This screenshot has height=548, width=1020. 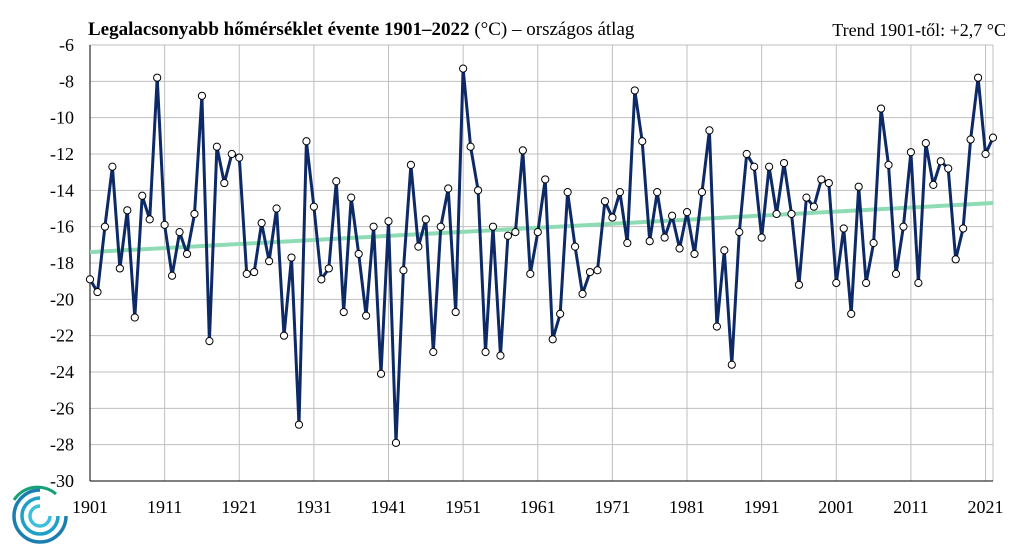 What do you see at coordinates (90, 507) in the screenshot?
I see `x-tick-label: 1901` at bounding box center [90, 507].